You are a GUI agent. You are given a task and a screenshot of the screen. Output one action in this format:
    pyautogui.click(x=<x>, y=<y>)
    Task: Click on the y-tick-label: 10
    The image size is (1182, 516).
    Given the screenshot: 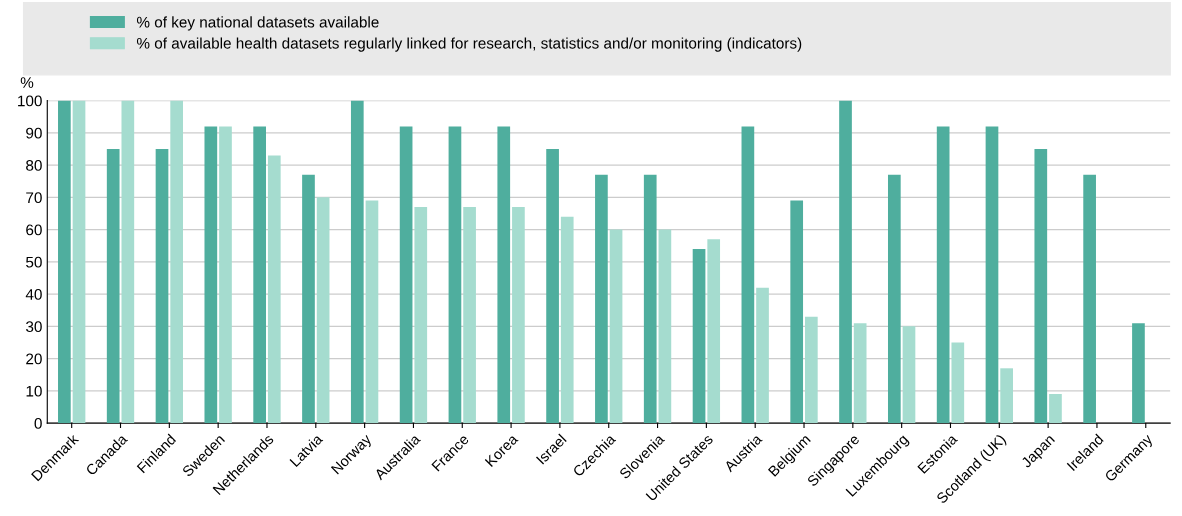 What is the action you would take?
    pyautogui.click(x=34, y=391)
    